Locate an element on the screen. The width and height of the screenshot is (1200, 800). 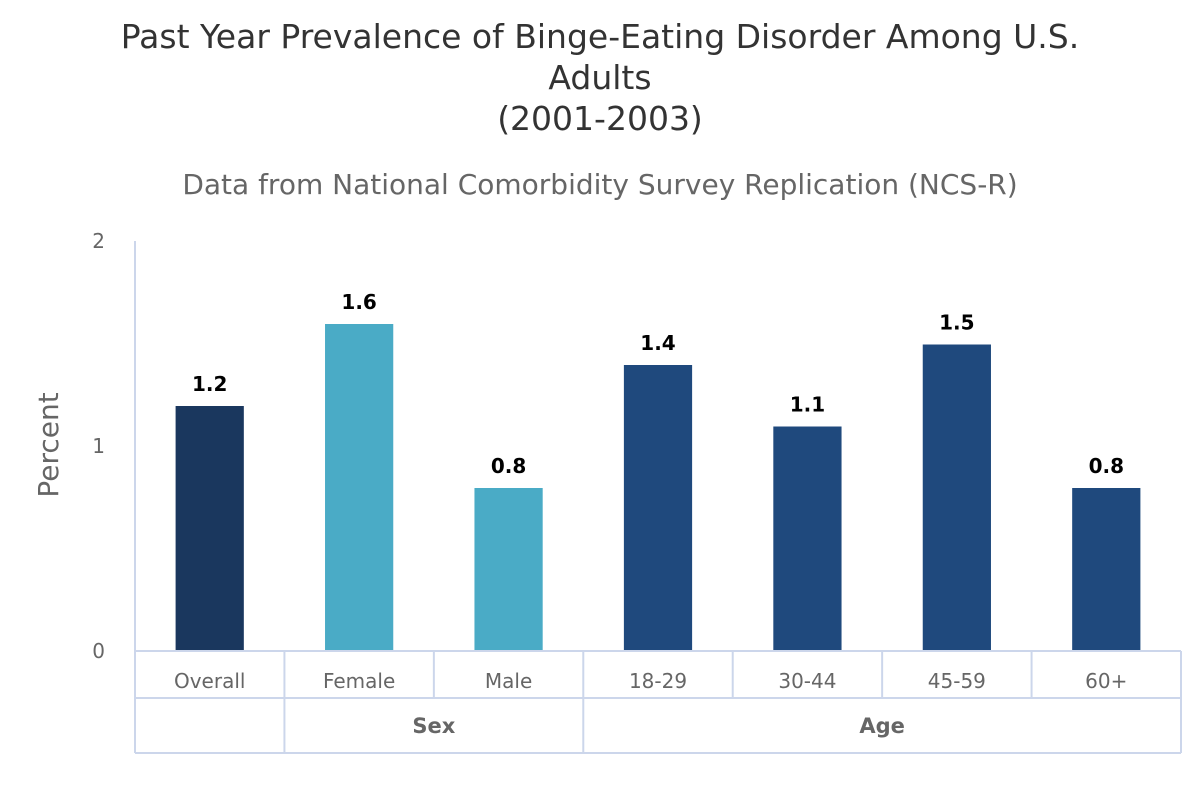
title-line-2: Adults is located at coordinates (599, 77).